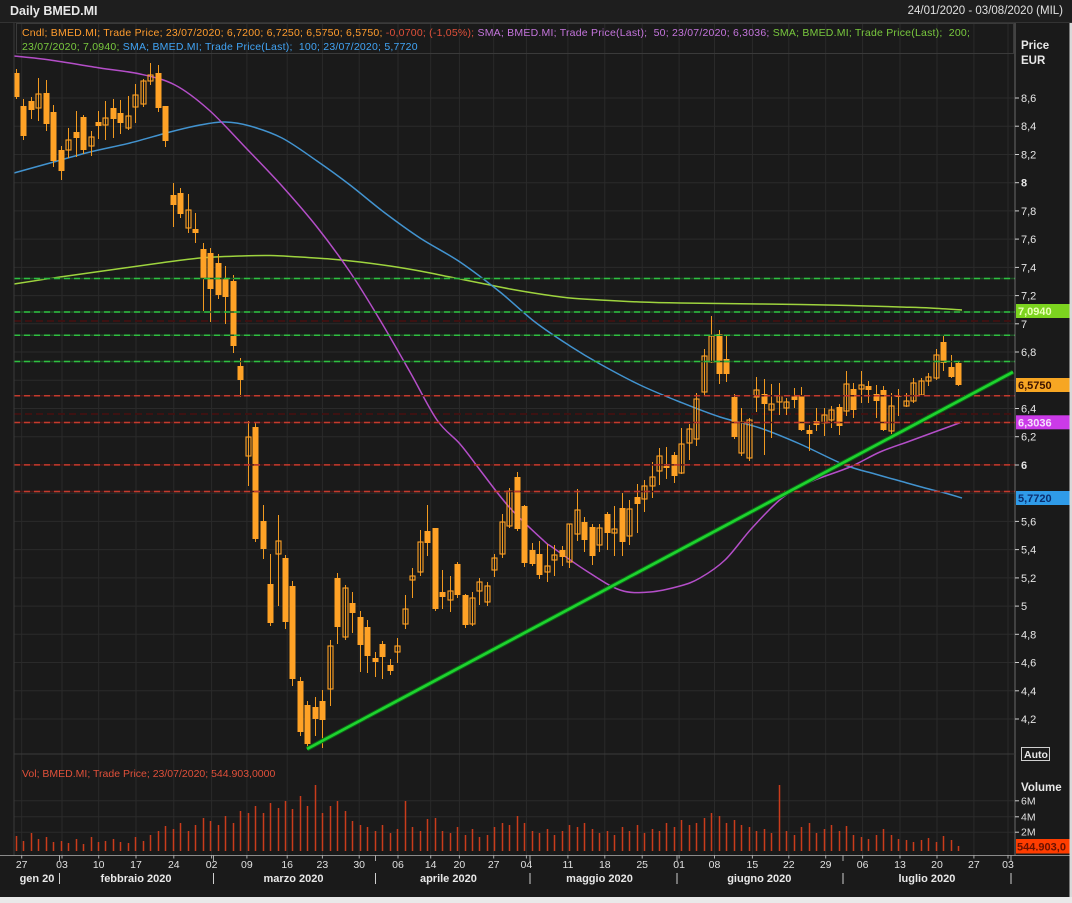 Image resolution: width=1072 pixels, height=903 pixels. Describe the element at coordinates (1028, 268) in the screenshot. I see `svg-text: 7,4` at that location.